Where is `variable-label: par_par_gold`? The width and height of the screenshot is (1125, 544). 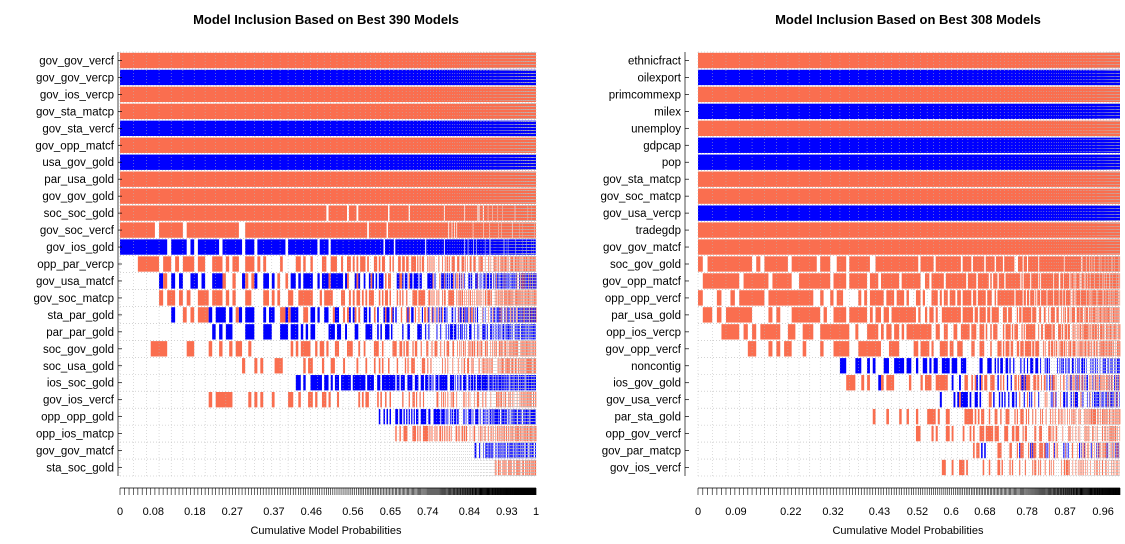 variable-label: par_par_gold is located at coordinates (80, 333).